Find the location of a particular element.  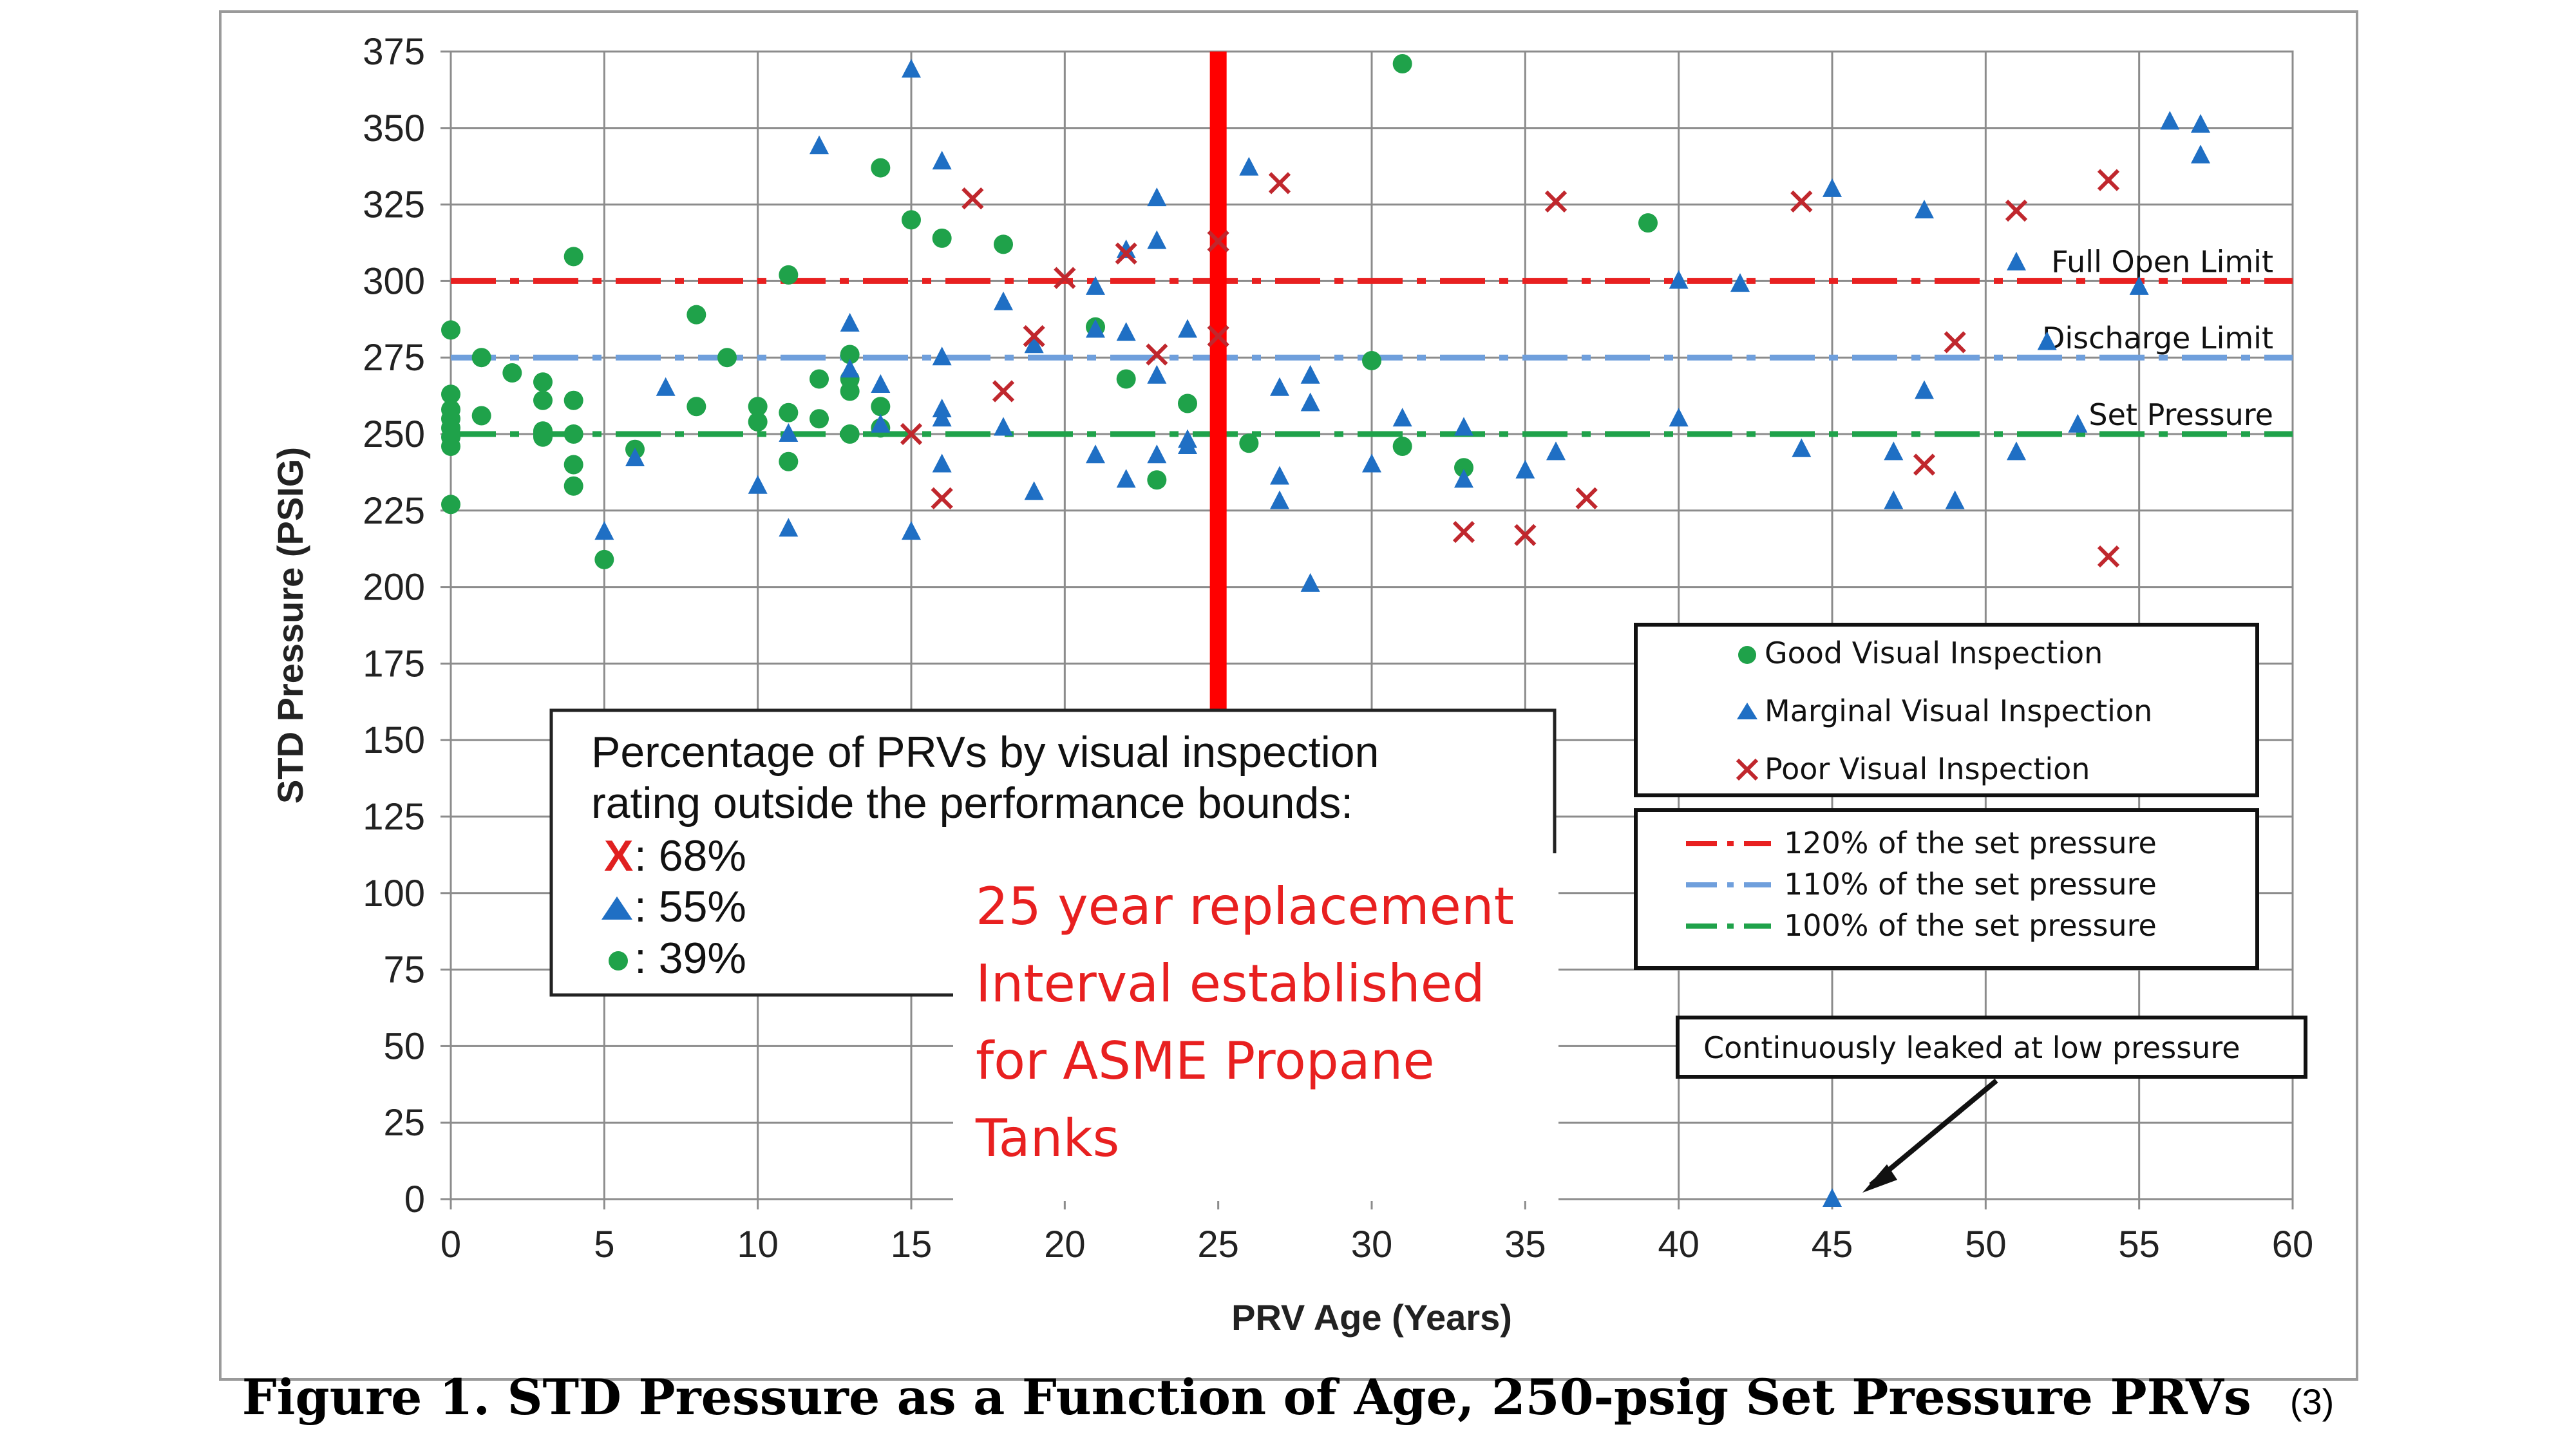

leak-arrow is located at coordinates (1933, 1133).